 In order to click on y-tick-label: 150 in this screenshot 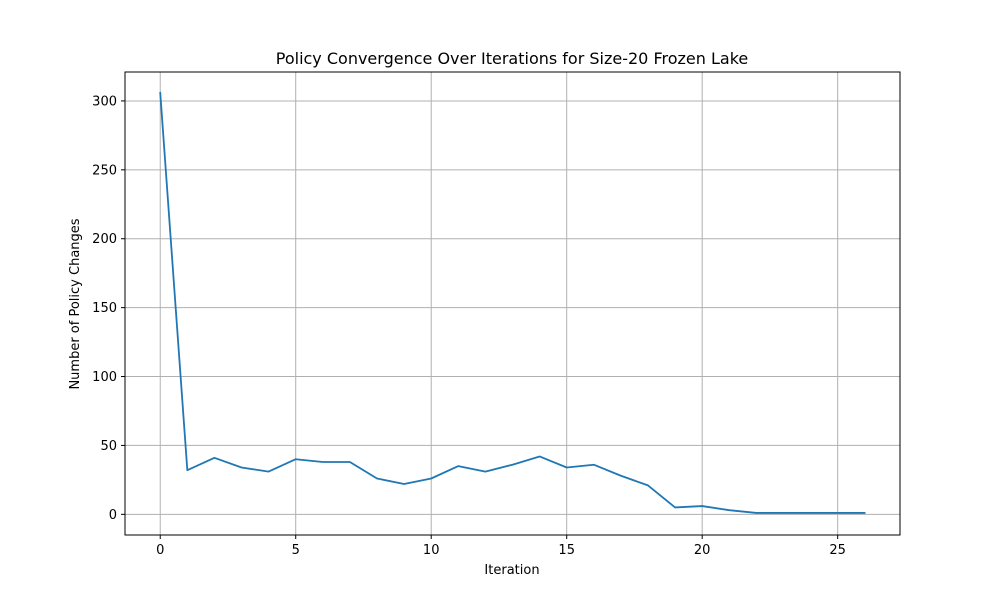, I will do `click(104, 308)`.